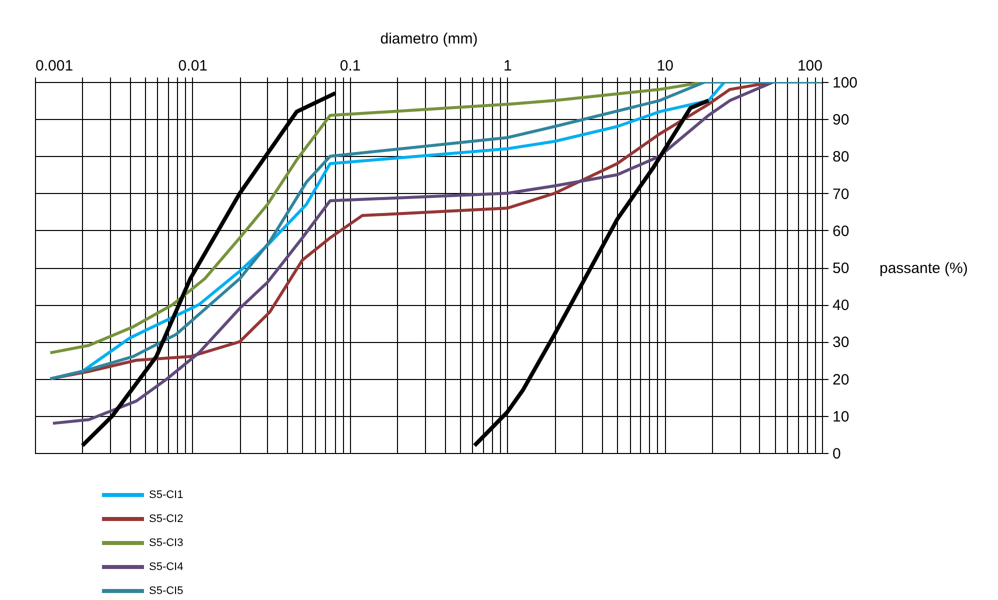 The width and height of the screenshot is (998, 600). Describe the element at coordinates (841, 343) in the screenshot. I see `y-tick-label: 30` at that location.